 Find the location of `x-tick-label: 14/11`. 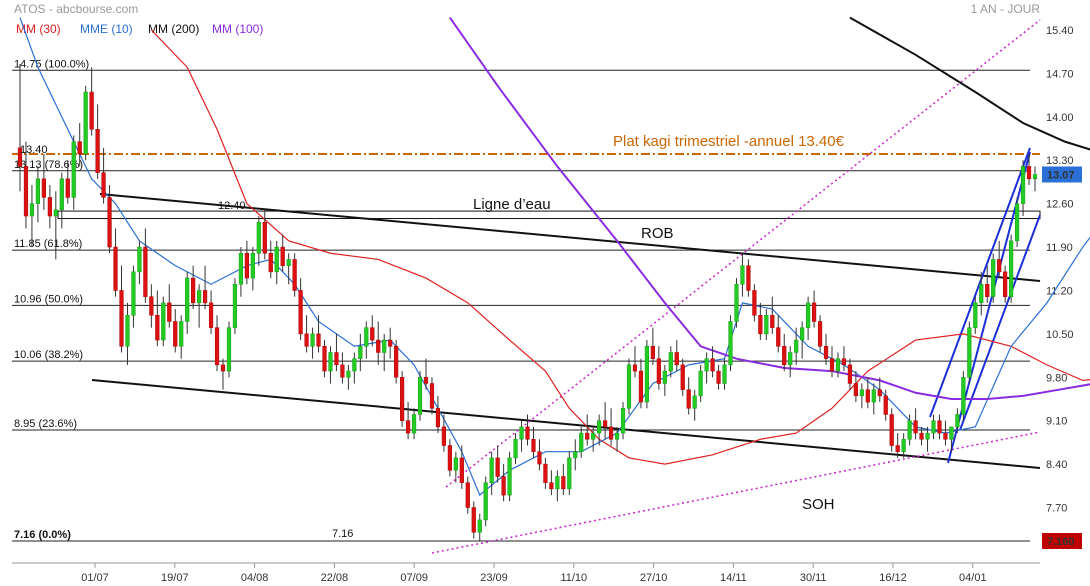

x-tick-label: 14/11 is located at coordinates (733, 578).